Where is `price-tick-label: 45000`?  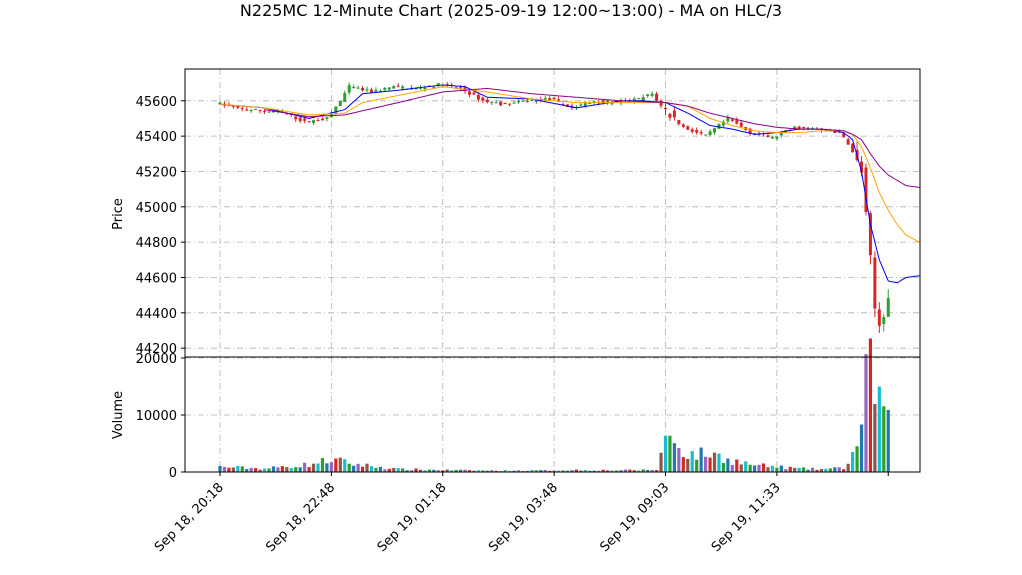
price-tick-label: 45000 is located at coordinates (156, 208).